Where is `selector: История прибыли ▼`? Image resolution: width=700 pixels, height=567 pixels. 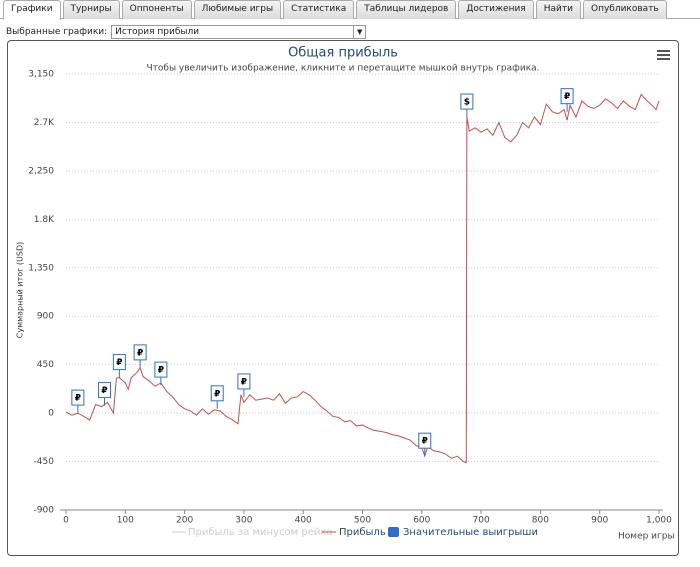
selector: История прибыли ▼ is located at coordinates (239, 32).